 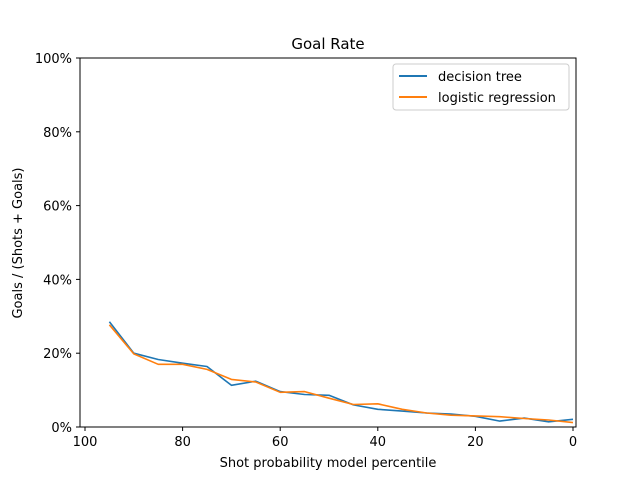 I want to click on x-tick-label: 60, so click(x=280, y=442).